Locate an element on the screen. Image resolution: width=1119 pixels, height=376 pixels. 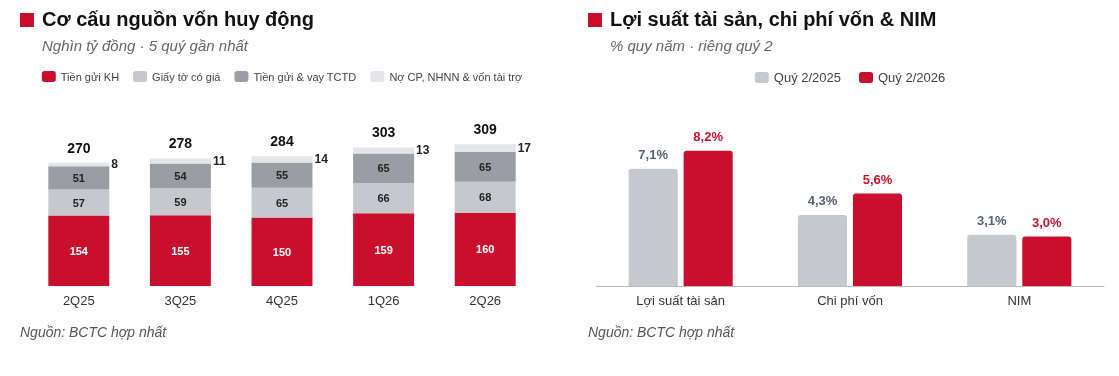
legend-label: Quý 2/2025 is located at coordinates (807, 77).